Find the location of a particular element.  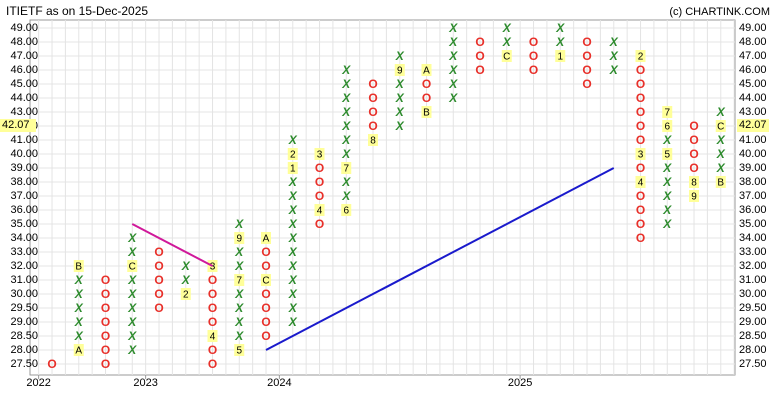

y-tick-label-right: 37.00 is located at coordinates (753, 196).